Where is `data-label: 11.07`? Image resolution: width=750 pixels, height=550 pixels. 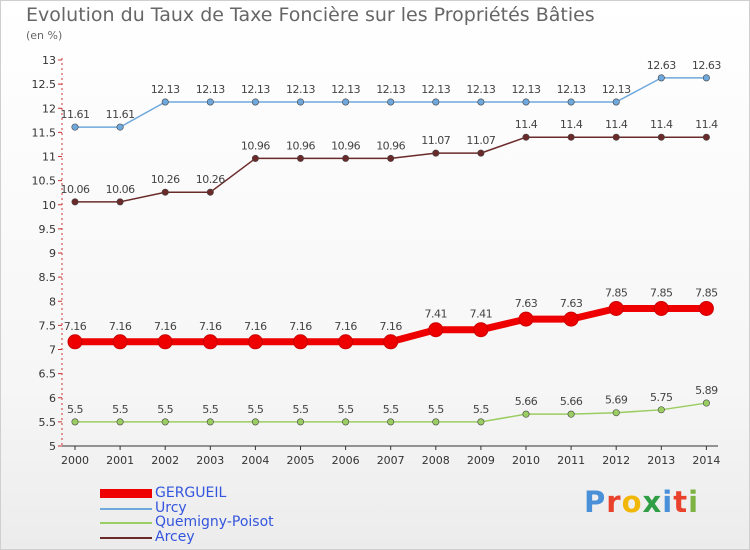 data-label: 11.07 is located at coordinates (480, 140).